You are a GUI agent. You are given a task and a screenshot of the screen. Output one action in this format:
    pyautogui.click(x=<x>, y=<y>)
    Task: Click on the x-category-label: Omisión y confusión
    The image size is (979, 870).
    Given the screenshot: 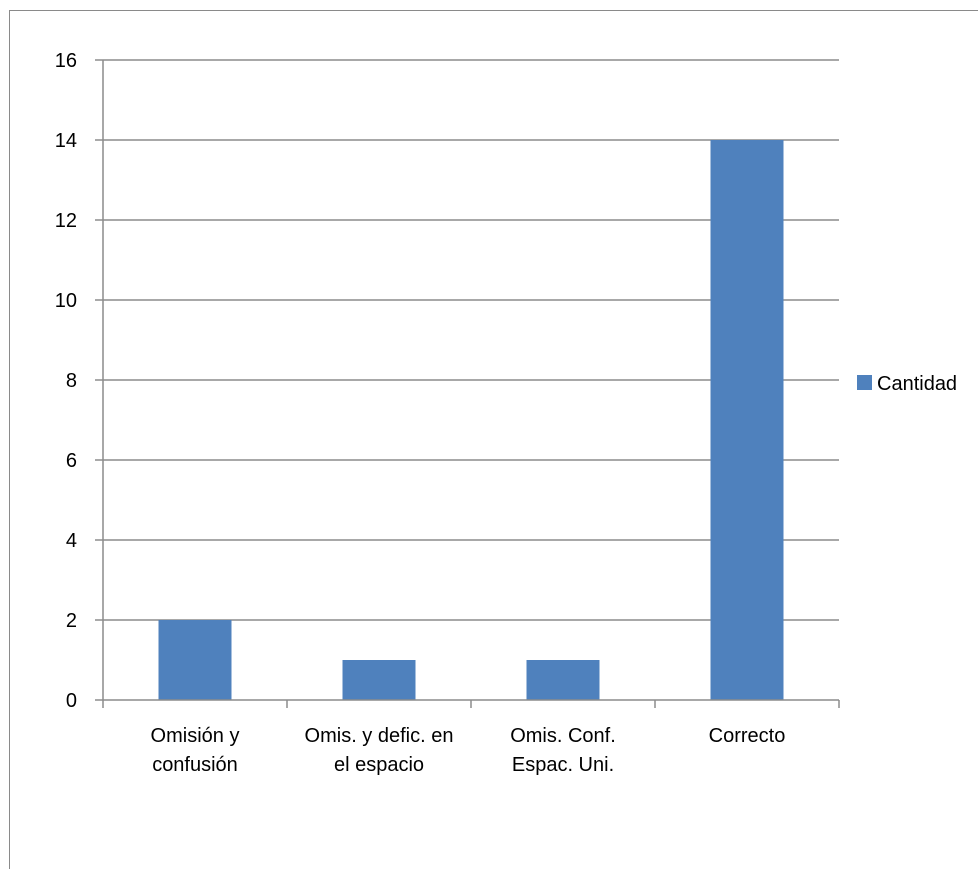 What is the action you would take?
    pyautogui.click(x=195, y=750)
    